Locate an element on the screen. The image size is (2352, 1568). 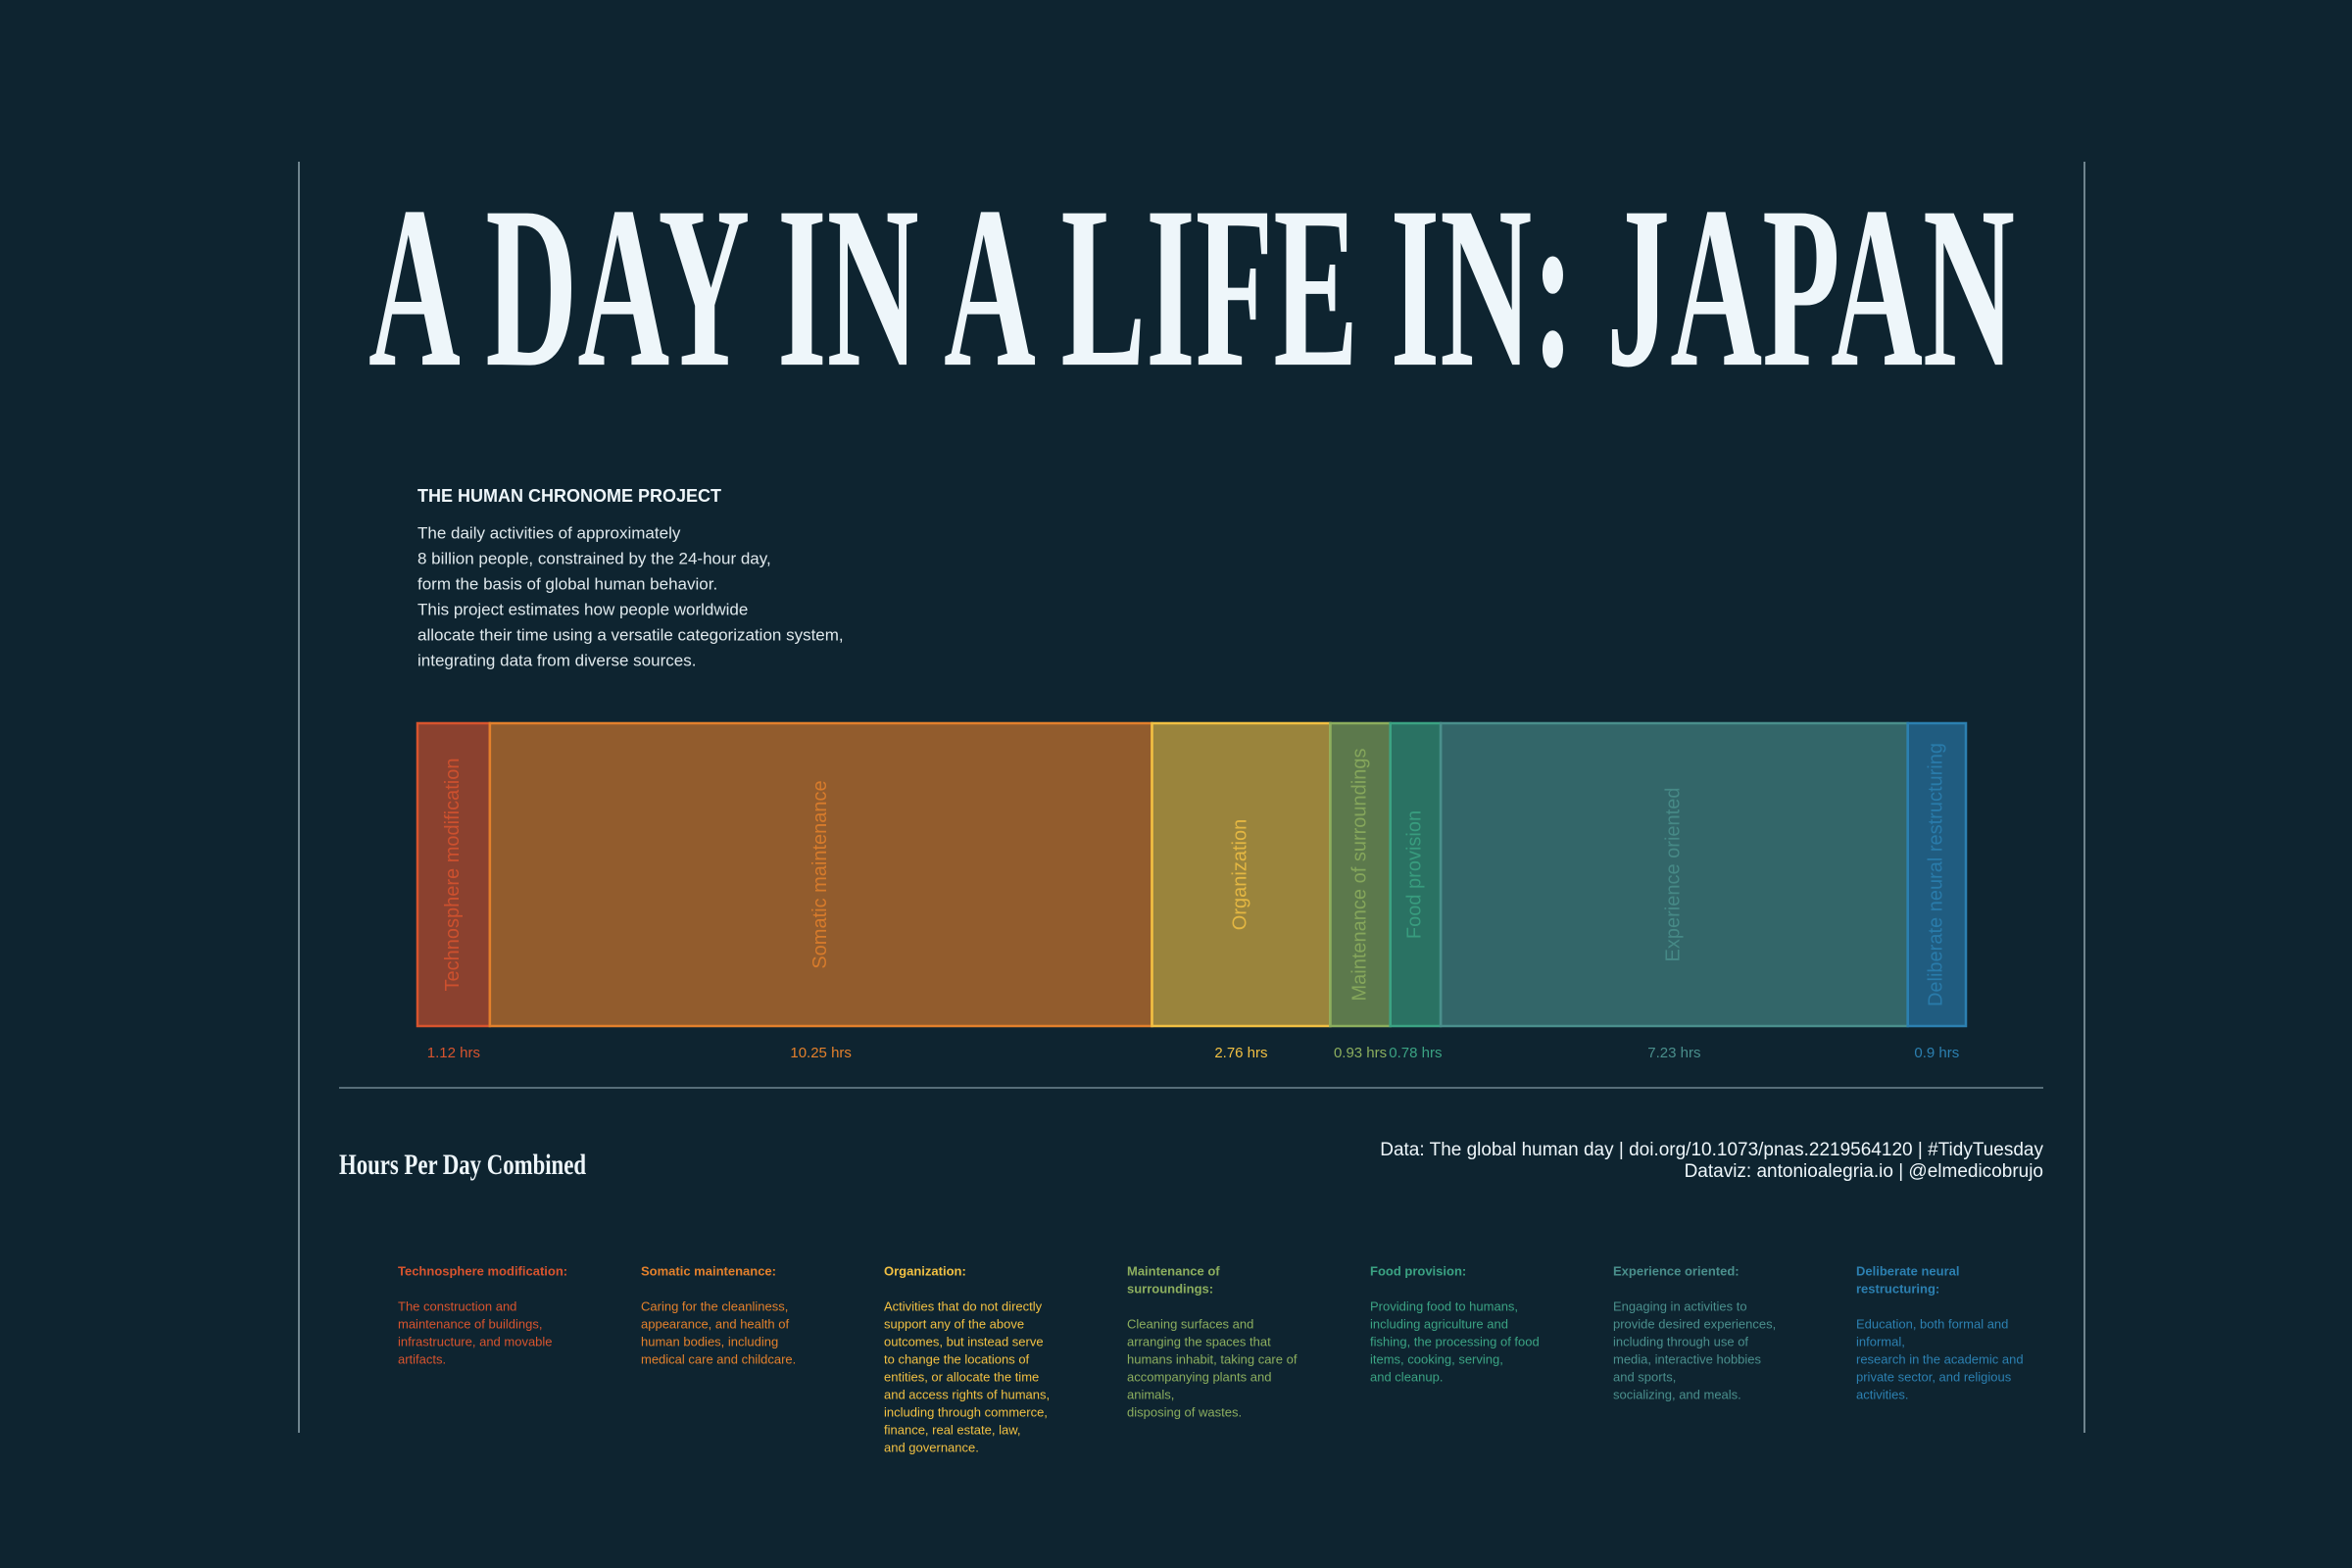
legend-text: socializing, and meals. is located at coordinates (1677, 1394).